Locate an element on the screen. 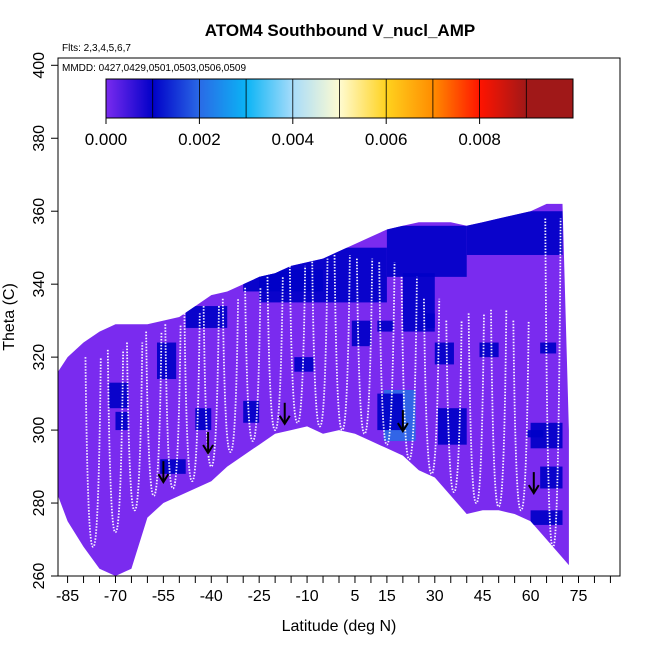 This screenshot has height=650, width=650. colorbar-tick-label: 0.006 is located at coordinates (386, 139).